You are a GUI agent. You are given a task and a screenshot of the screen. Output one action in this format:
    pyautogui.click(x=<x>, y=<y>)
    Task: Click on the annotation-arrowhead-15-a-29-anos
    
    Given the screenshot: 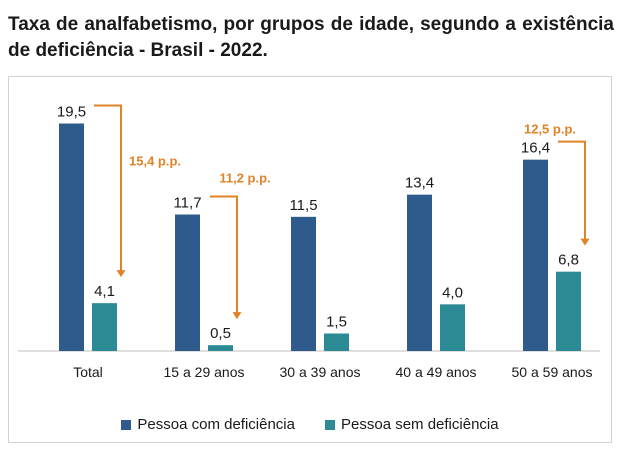 What is the action you would take?
    pyautogui.click(x=237, y=316)
    